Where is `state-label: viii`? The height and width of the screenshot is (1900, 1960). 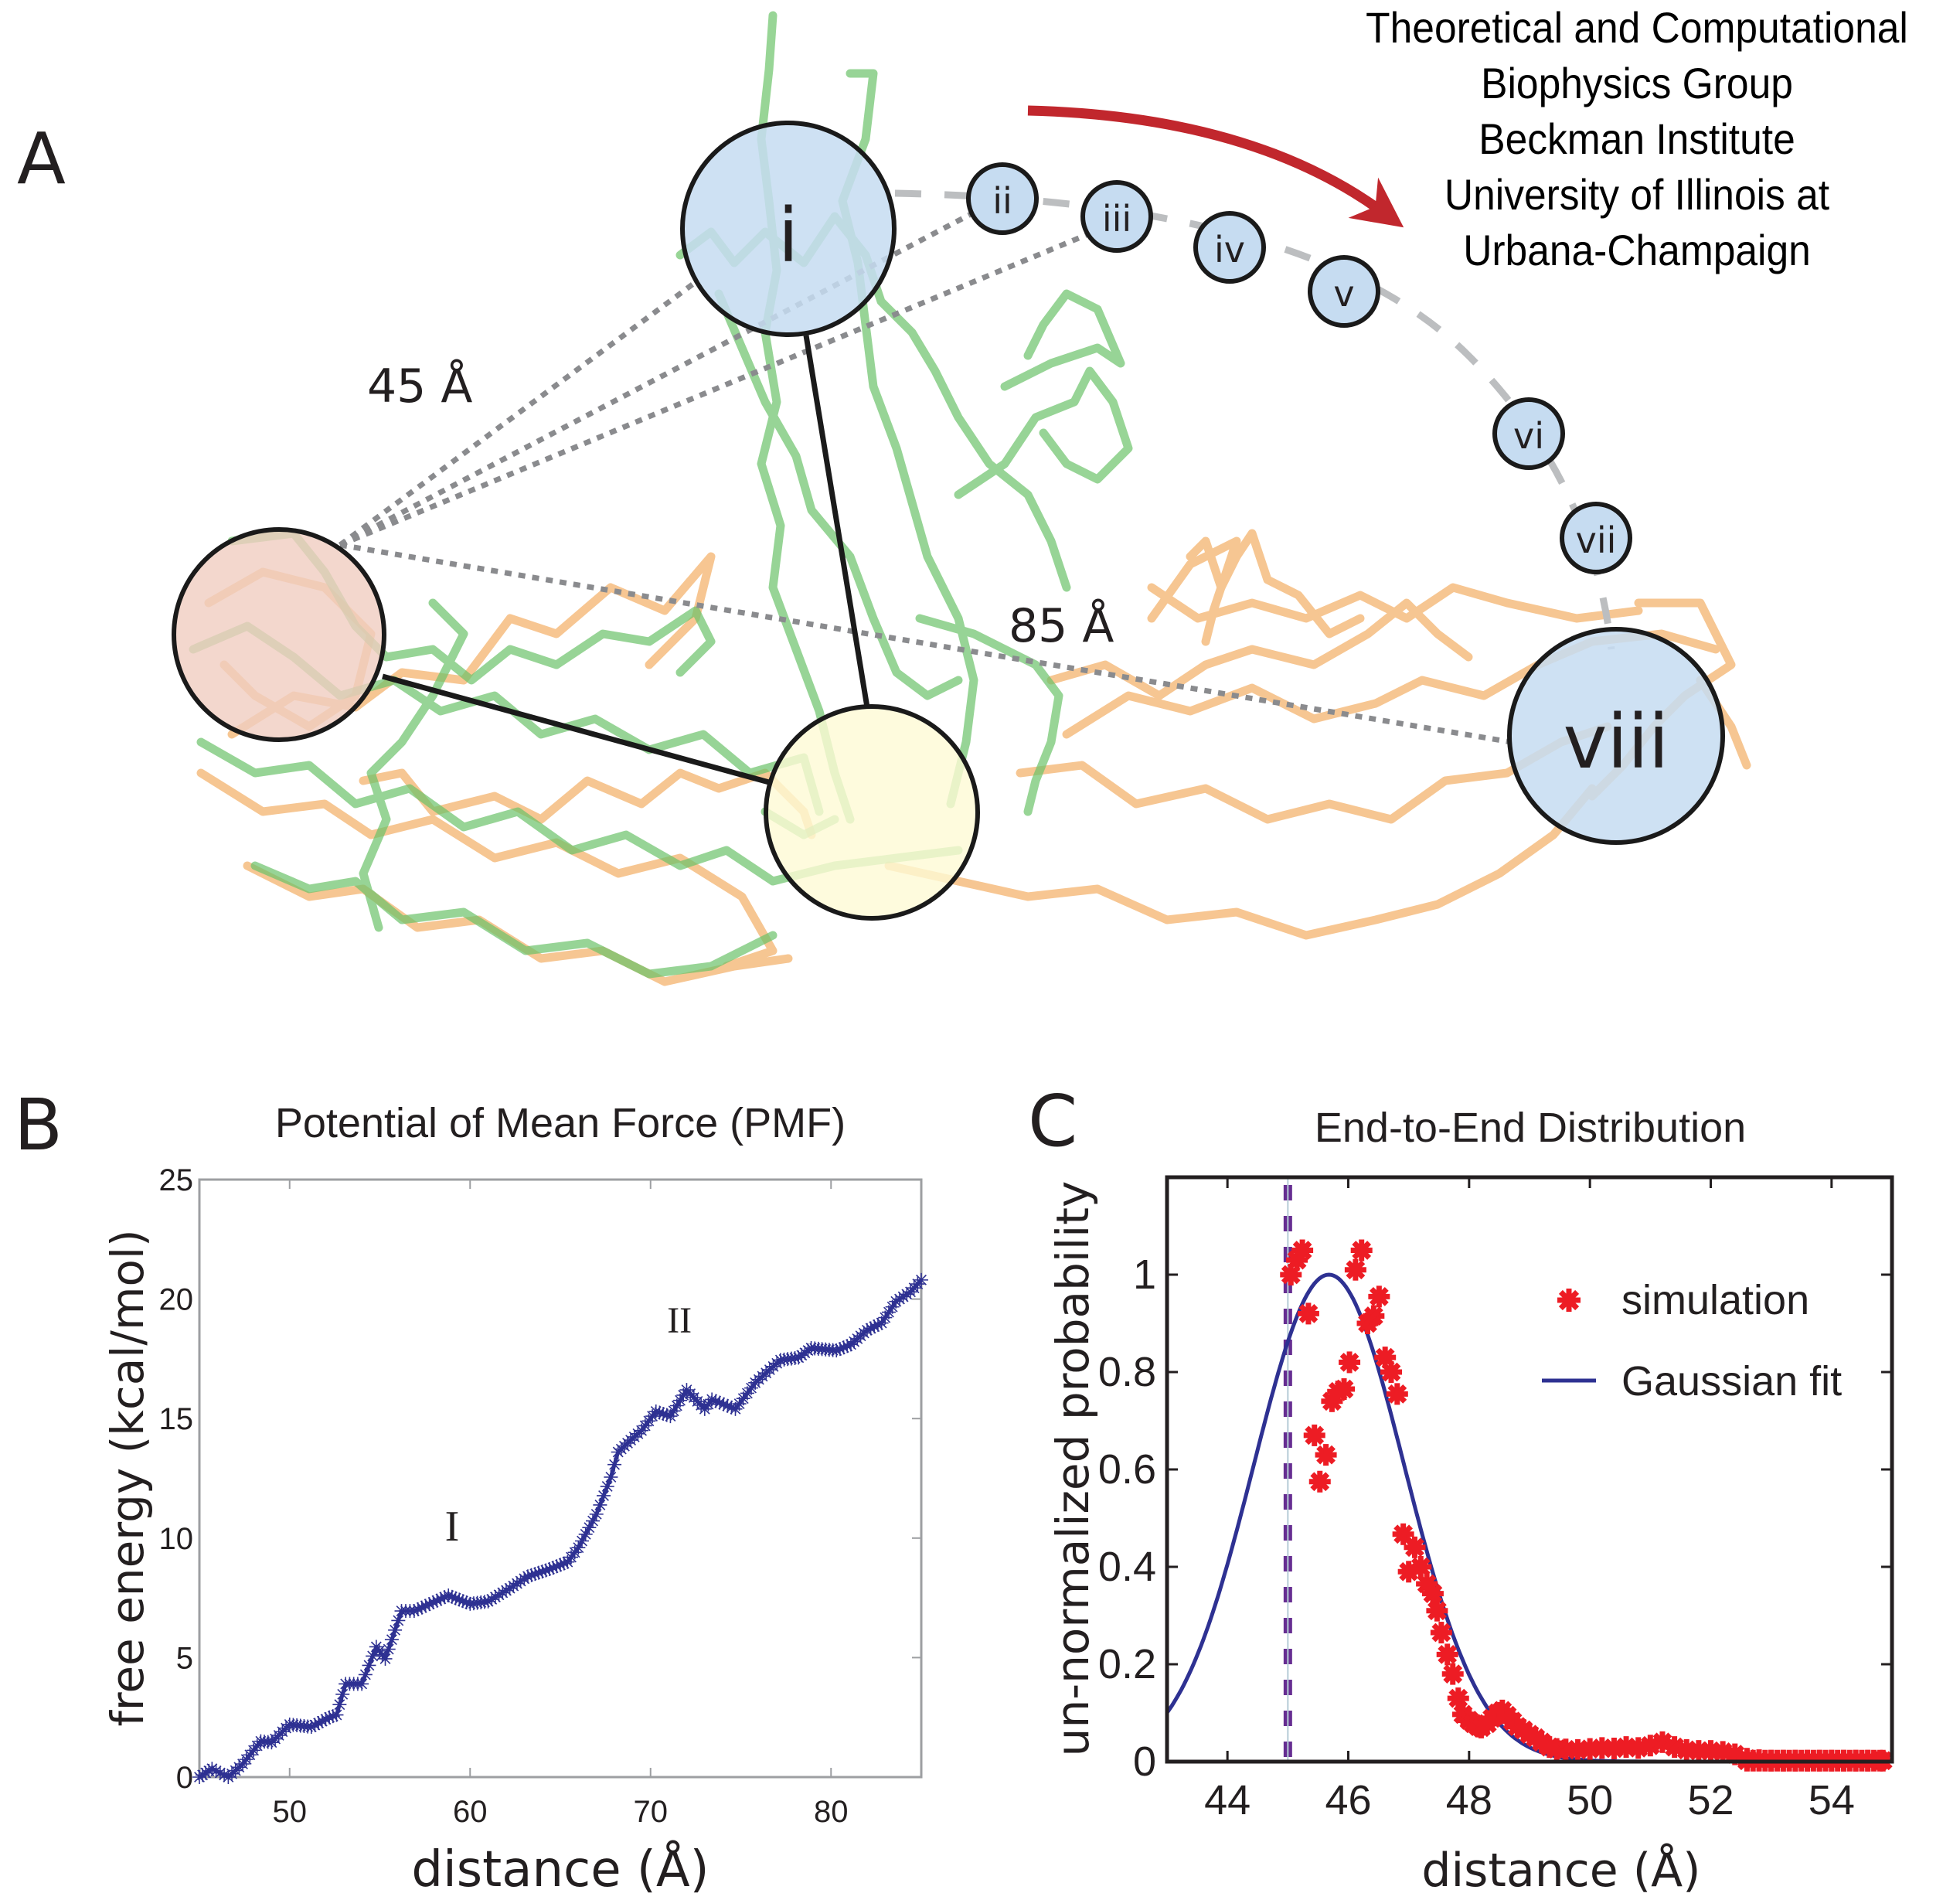 state-label: viii is located at coordinates (1616, 742).